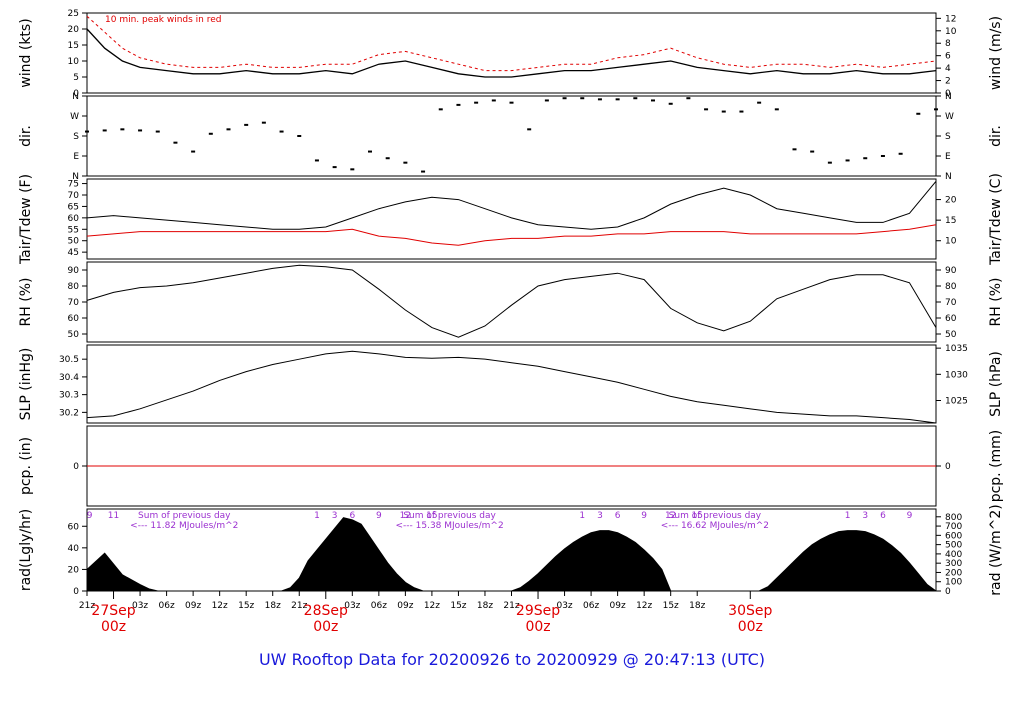  What do you see at coordinates (956, 401) in the screenshot?
I see `slp-ytick-right-label: 1025` at bounding box center [956, 401].